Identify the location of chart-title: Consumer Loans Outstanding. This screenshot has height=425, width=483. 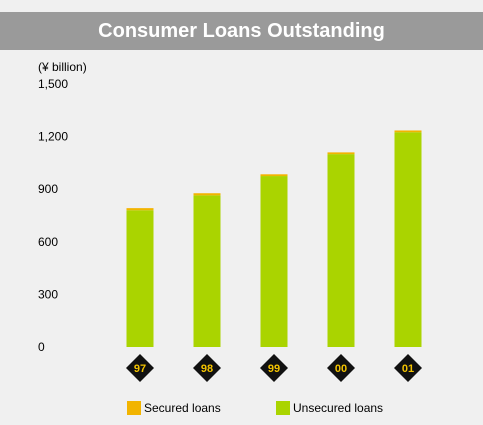
(241, 31).